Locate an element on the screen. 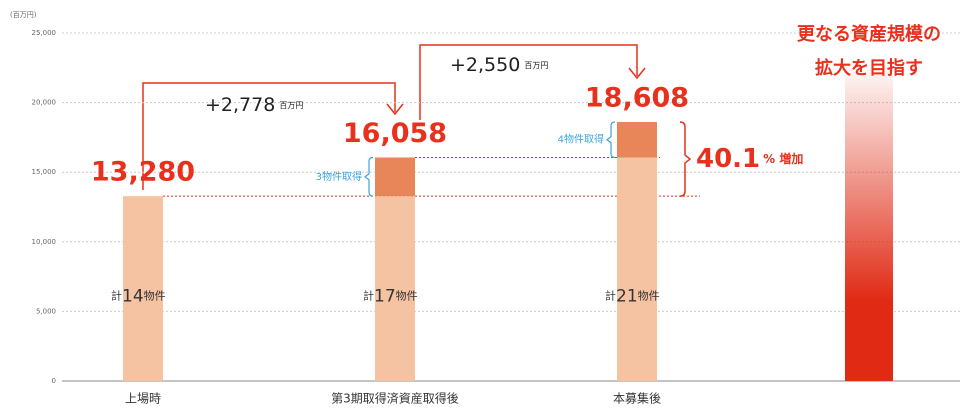  y-unit: (百万円) is located at coordinates (23, 15).